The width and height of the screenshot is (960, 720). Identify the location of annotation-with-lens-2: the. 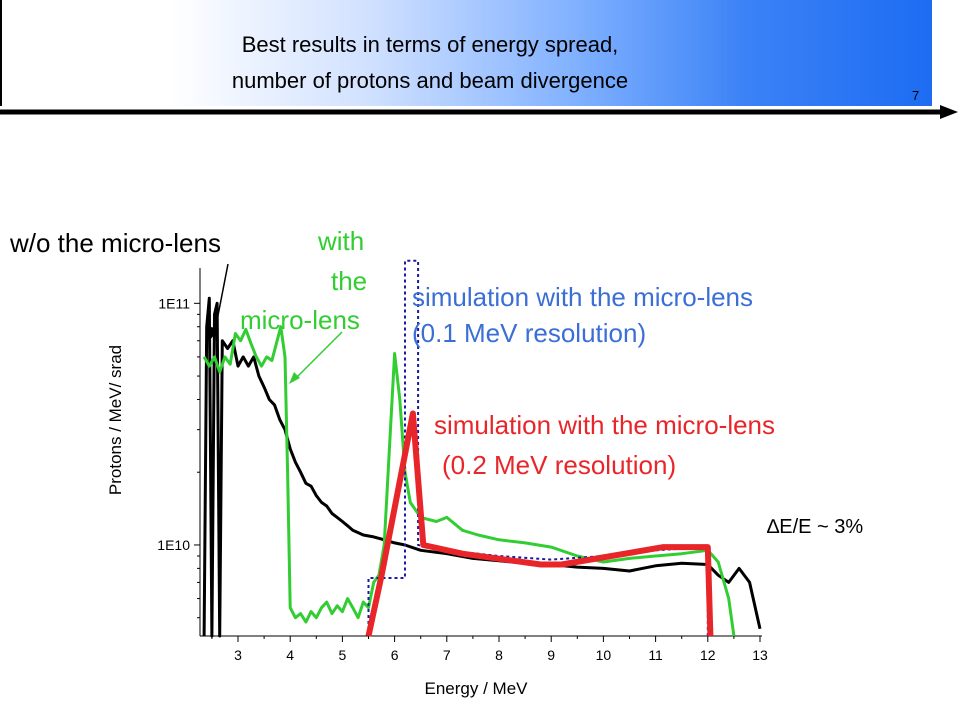
(349, 281).